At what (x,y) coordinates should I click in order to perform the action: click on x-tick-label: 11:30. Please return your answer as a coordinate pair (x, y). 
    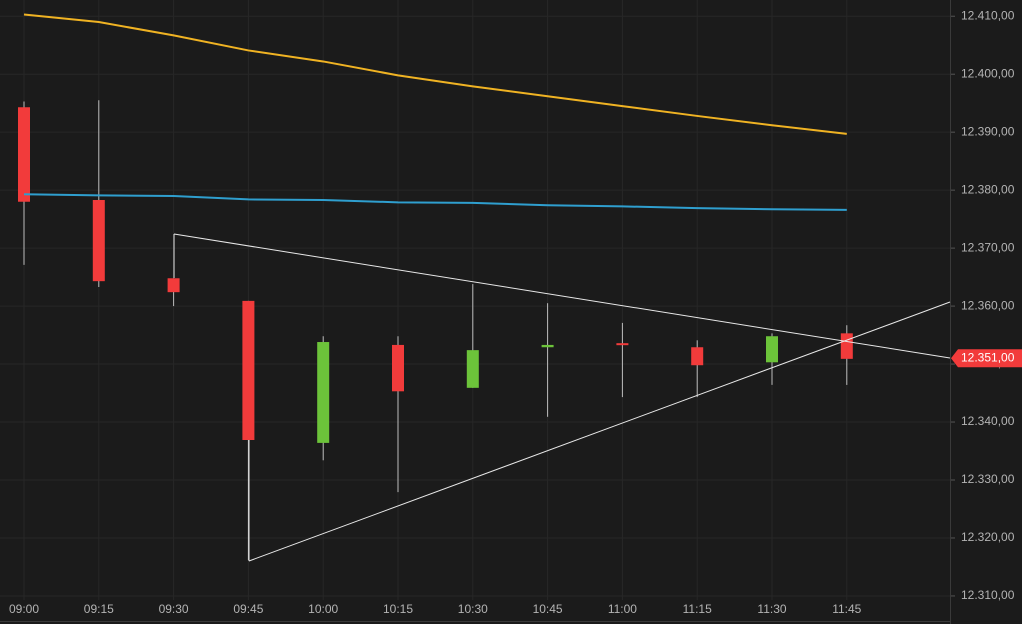
    Looking at the image, I should click on (771, 609).